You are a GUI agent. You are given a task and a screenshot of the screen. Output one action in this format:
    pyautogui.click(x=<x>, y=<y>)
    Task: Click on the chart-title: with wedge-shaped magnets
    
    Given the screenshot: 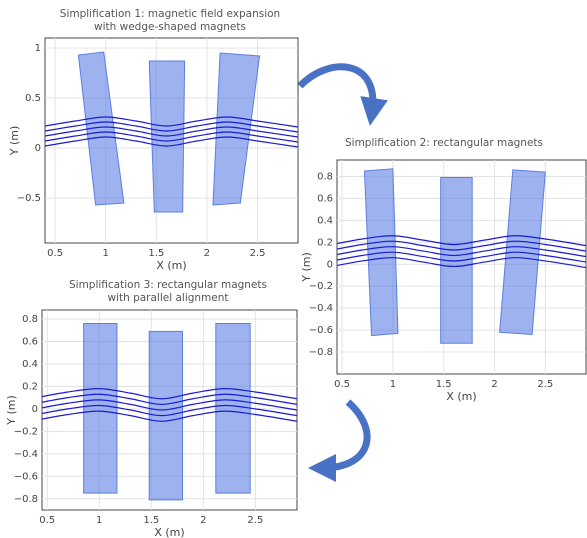 What is the action you would take?
    pyautogui.click(x=170, y=27)
    